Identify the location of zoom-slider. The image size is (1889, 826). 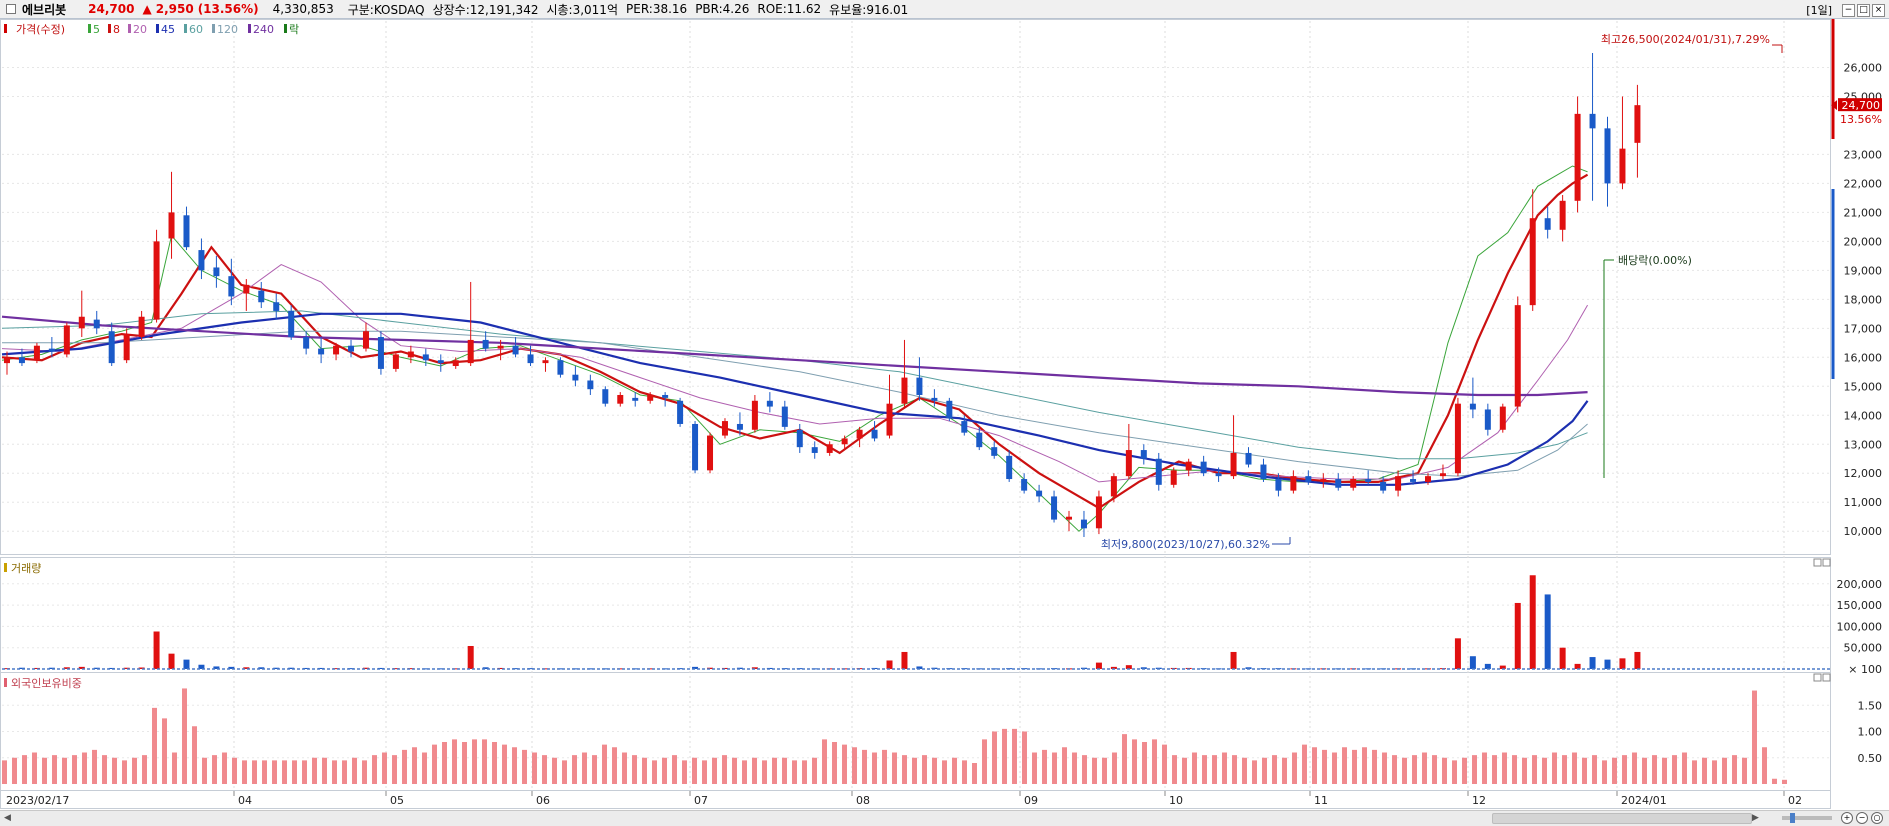
(1807, 818).